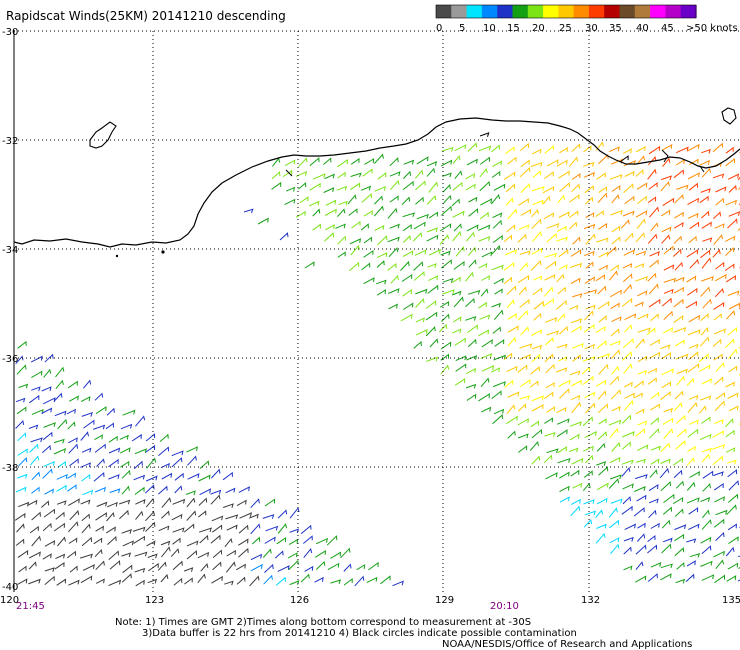 Image resolution: width=740 pixels, height=650 pixels. What do you see at coordinates (444, 600) in the screenshot?
I see `lon-label-129: 129` at bounding box center [444, 600].